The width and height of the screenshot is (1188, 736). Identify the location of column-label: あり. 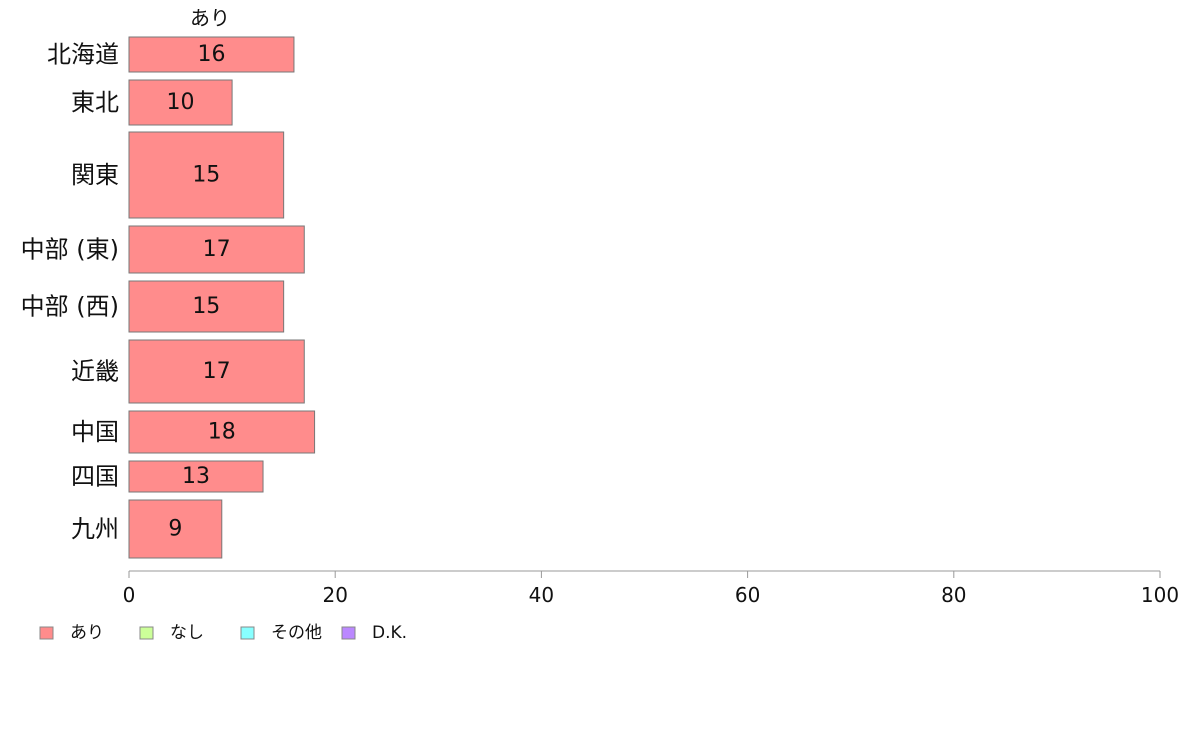
(210, 18).